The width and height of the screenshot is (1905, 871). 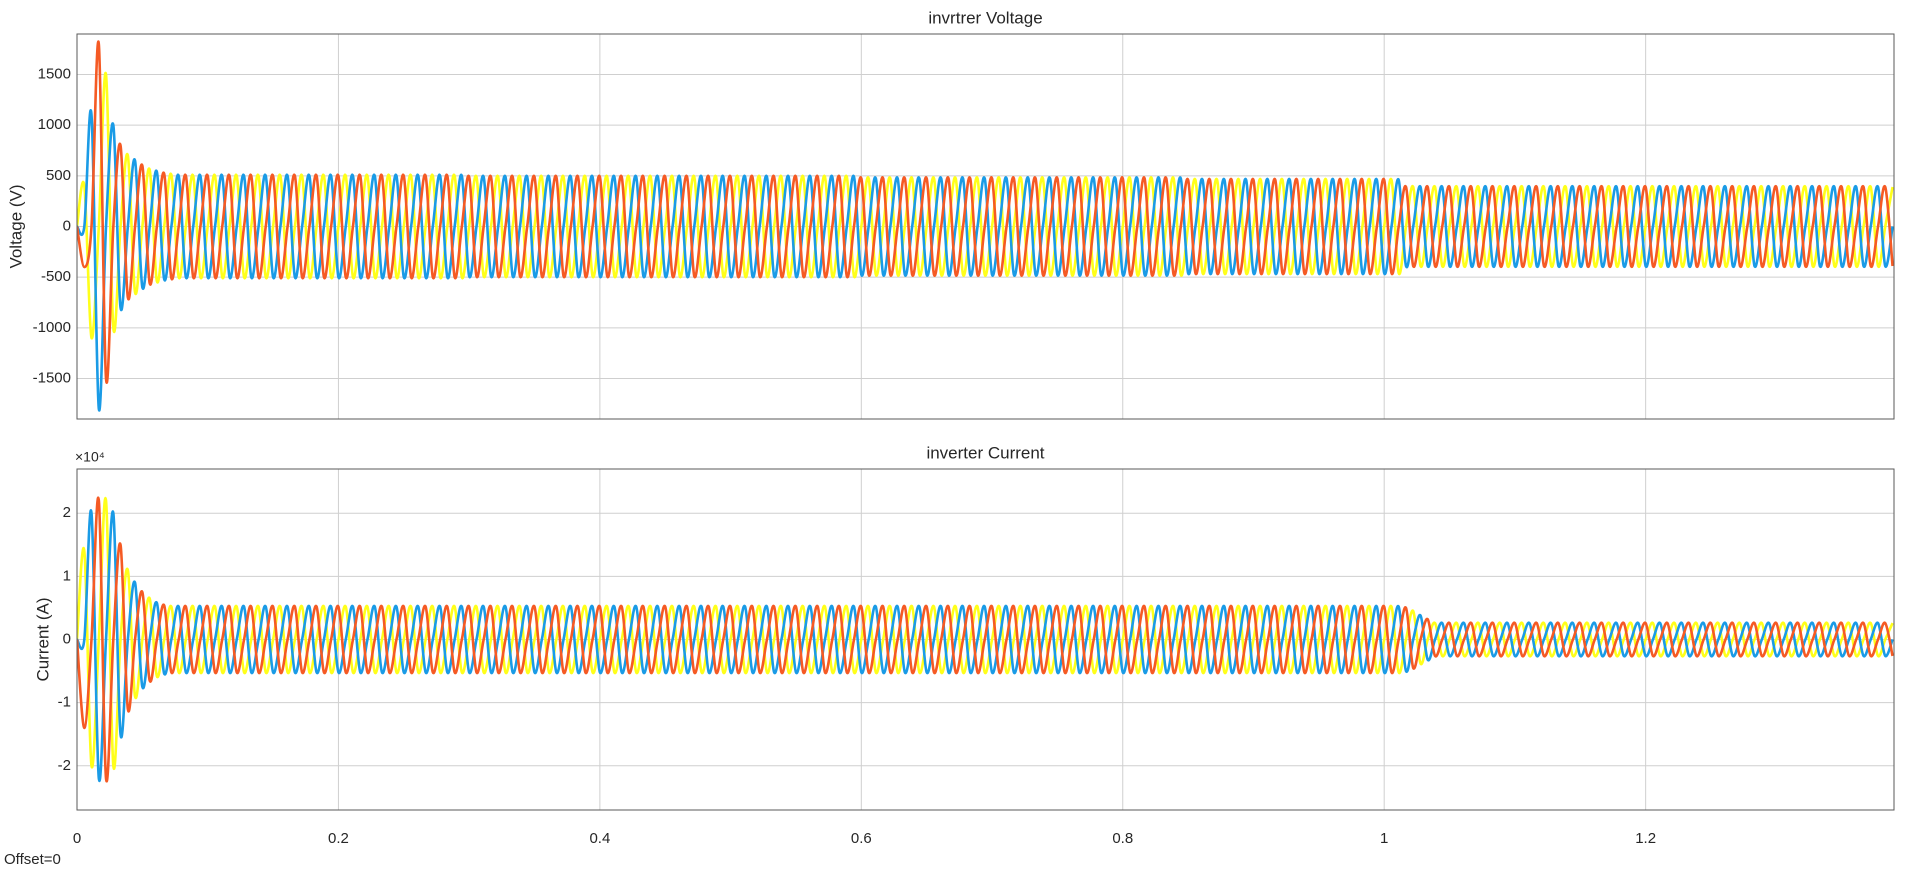 I want to click on x-tick-label: 0.2, so click(x=338, y=838).